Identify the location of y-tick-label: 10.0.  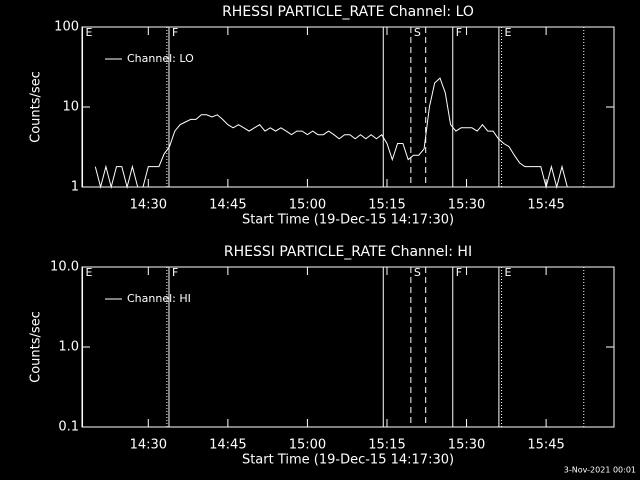
(64, 267).